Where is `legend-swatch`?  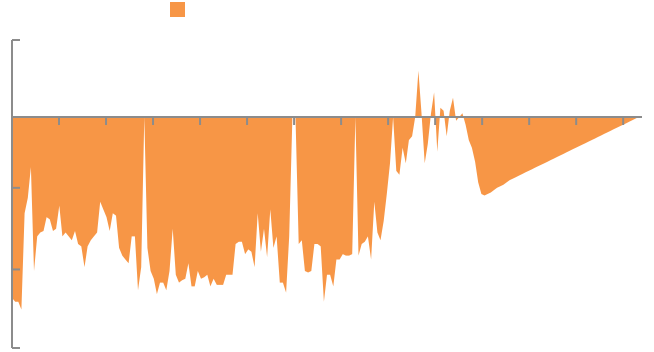 legend-swatch is located at coordinates (177, 9).